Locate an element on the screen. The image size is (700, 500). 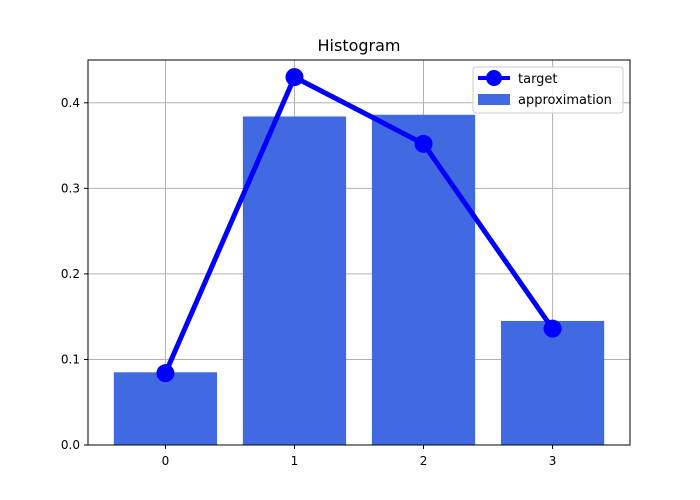
x-tick-label: 0 is located at coordinates (166, 461).